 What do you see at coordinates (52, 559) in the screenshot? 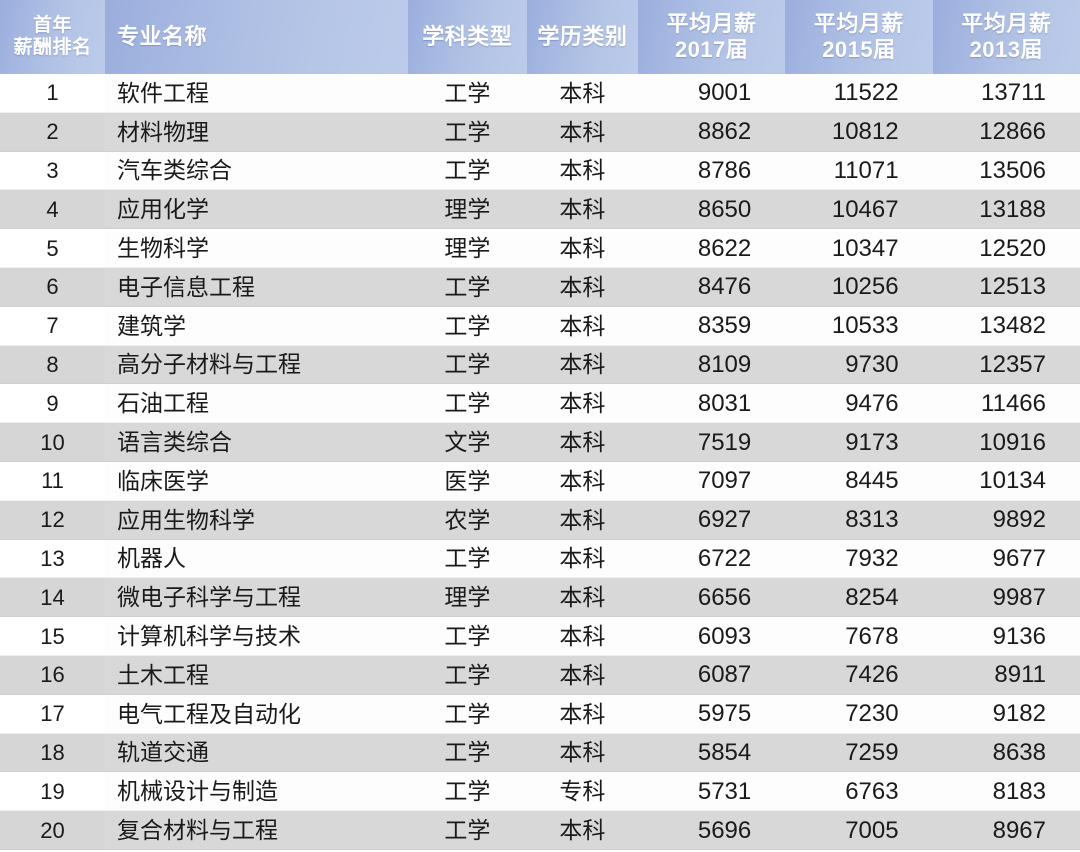
I see `cell-rank: 13` at bounding box center [52, 559].